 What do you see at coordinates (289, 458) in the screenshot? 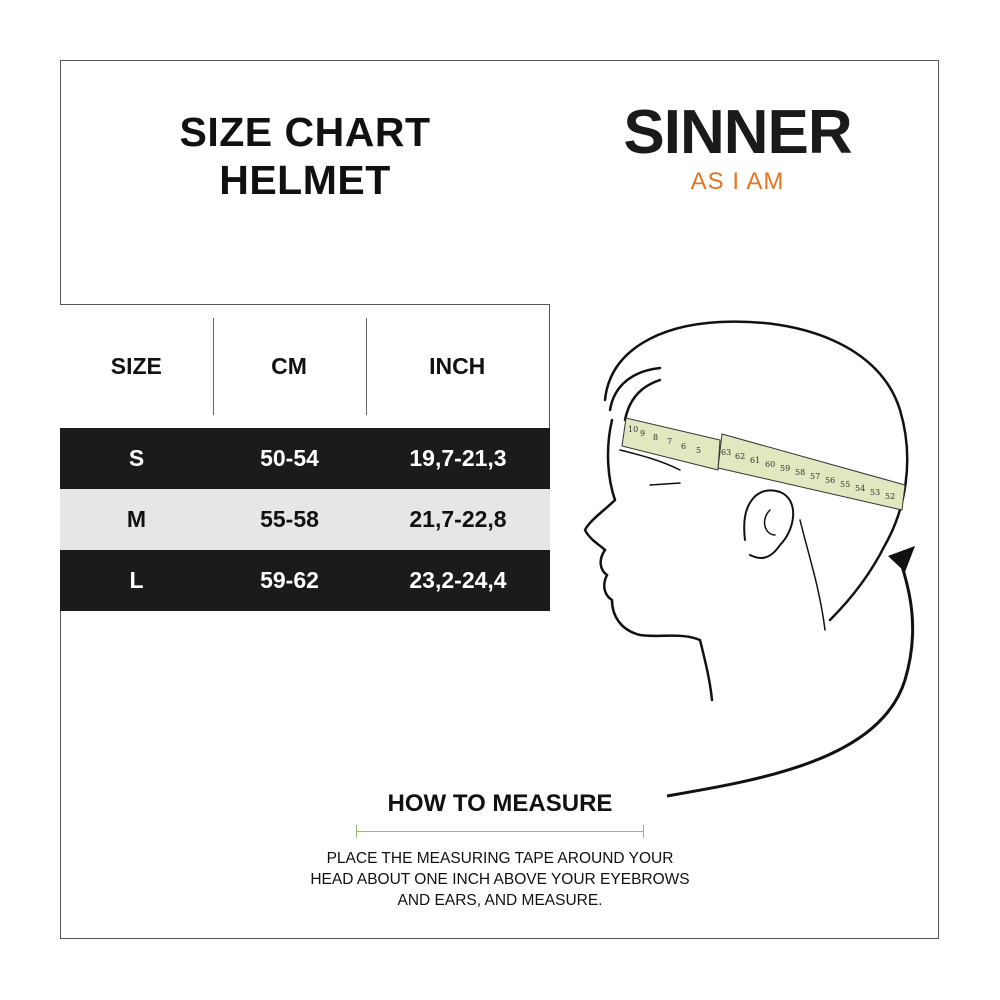
I see `cell-cm: 50-54` at bounding box center [289, 458].